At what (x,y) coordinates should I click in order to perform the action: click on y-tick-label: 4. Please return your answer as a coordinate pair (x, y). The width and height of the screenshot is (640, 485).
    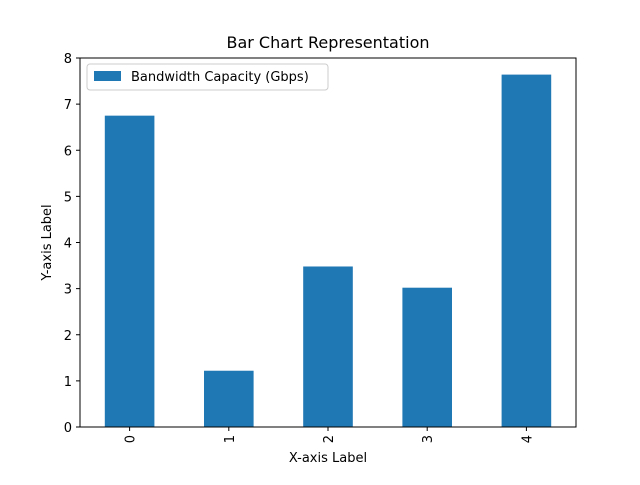
    Looking at the image, I should click on (68, 244).